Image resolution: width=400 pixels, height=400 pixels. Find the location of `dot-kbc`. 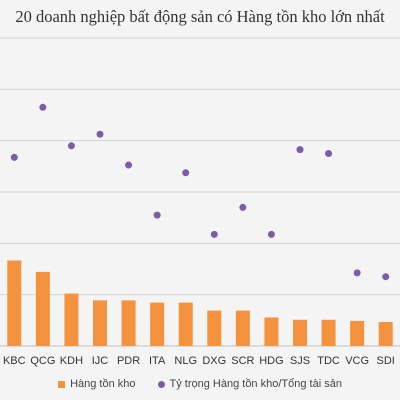

dot-kbc is located at coordinates (14, 157).